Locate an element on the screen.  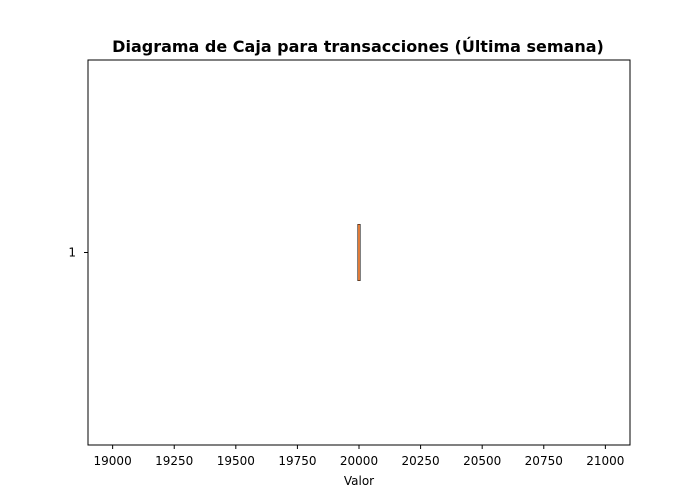
x-tick-label: 19250 is located at coordinates (174, 461).